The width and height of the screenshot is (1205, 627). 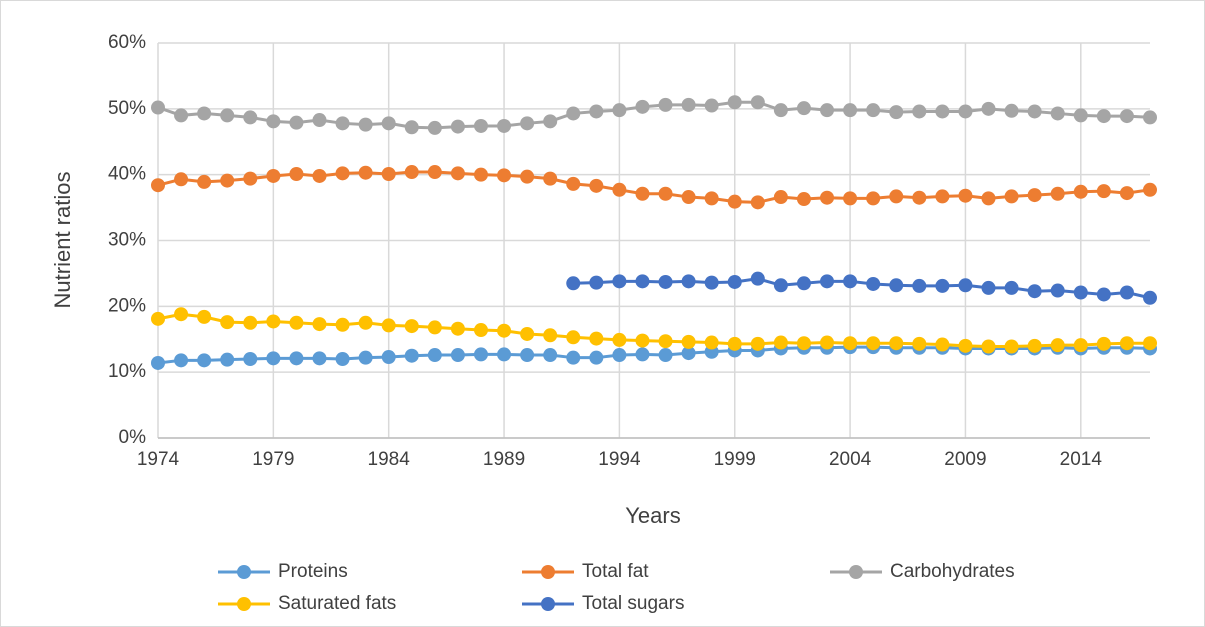 I want to click on y-tick-label: 10%, so click(x=127, y=371).